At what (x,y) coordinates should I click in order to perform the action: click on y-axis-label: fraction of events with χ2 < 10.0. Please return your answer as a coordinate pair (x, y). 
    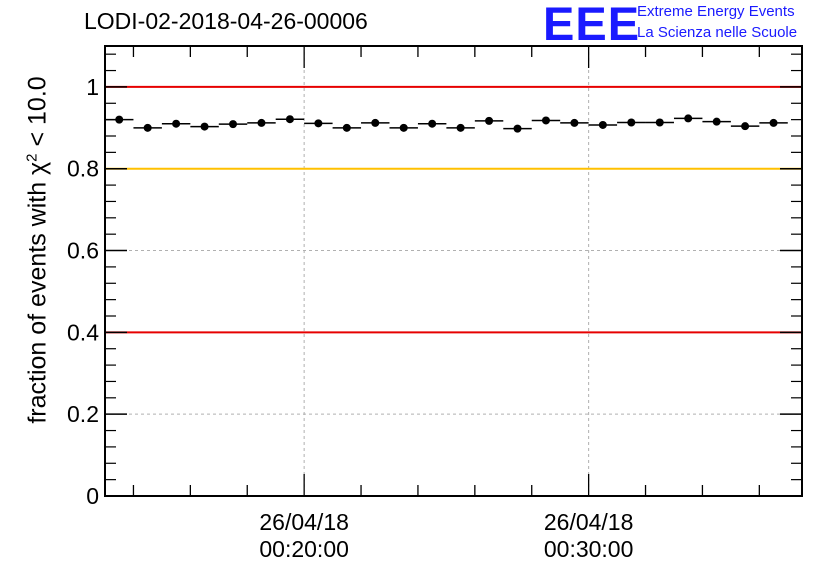
    Looking at the image, I should click on (37, 249).